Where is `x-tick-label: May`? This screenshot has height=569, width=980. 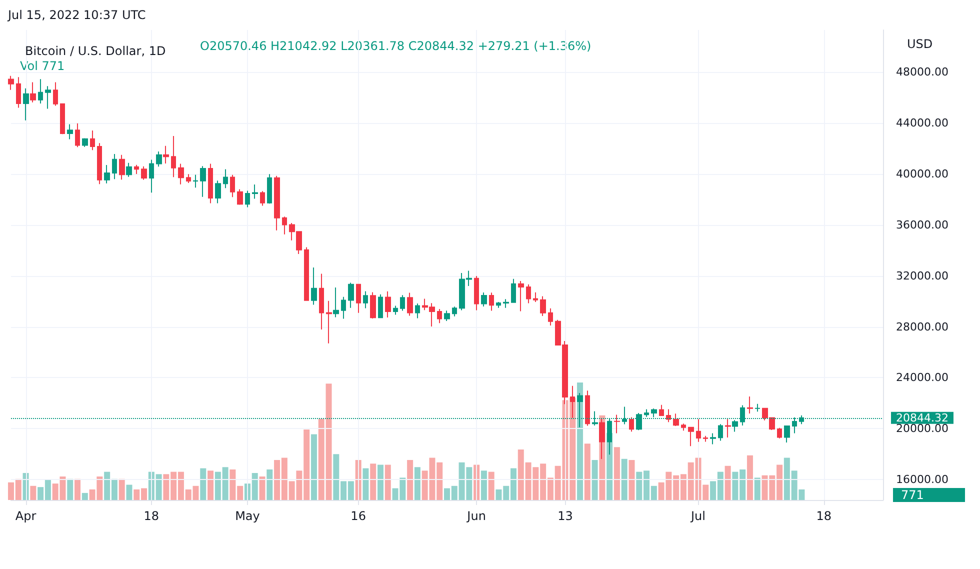 x-tick-label: May is located at coordinates (247, 516).